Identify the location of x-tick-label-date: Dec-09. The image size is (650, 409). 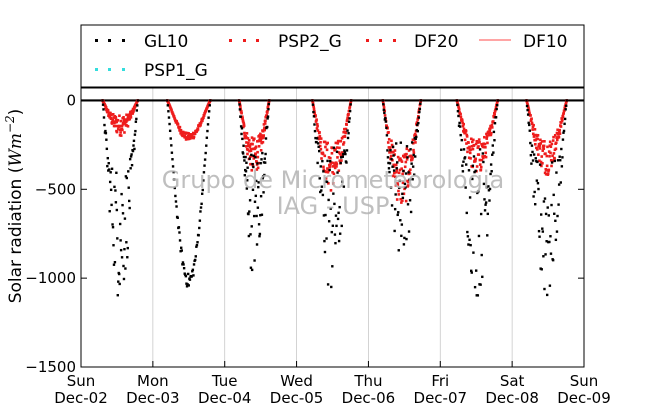
(584, 398).